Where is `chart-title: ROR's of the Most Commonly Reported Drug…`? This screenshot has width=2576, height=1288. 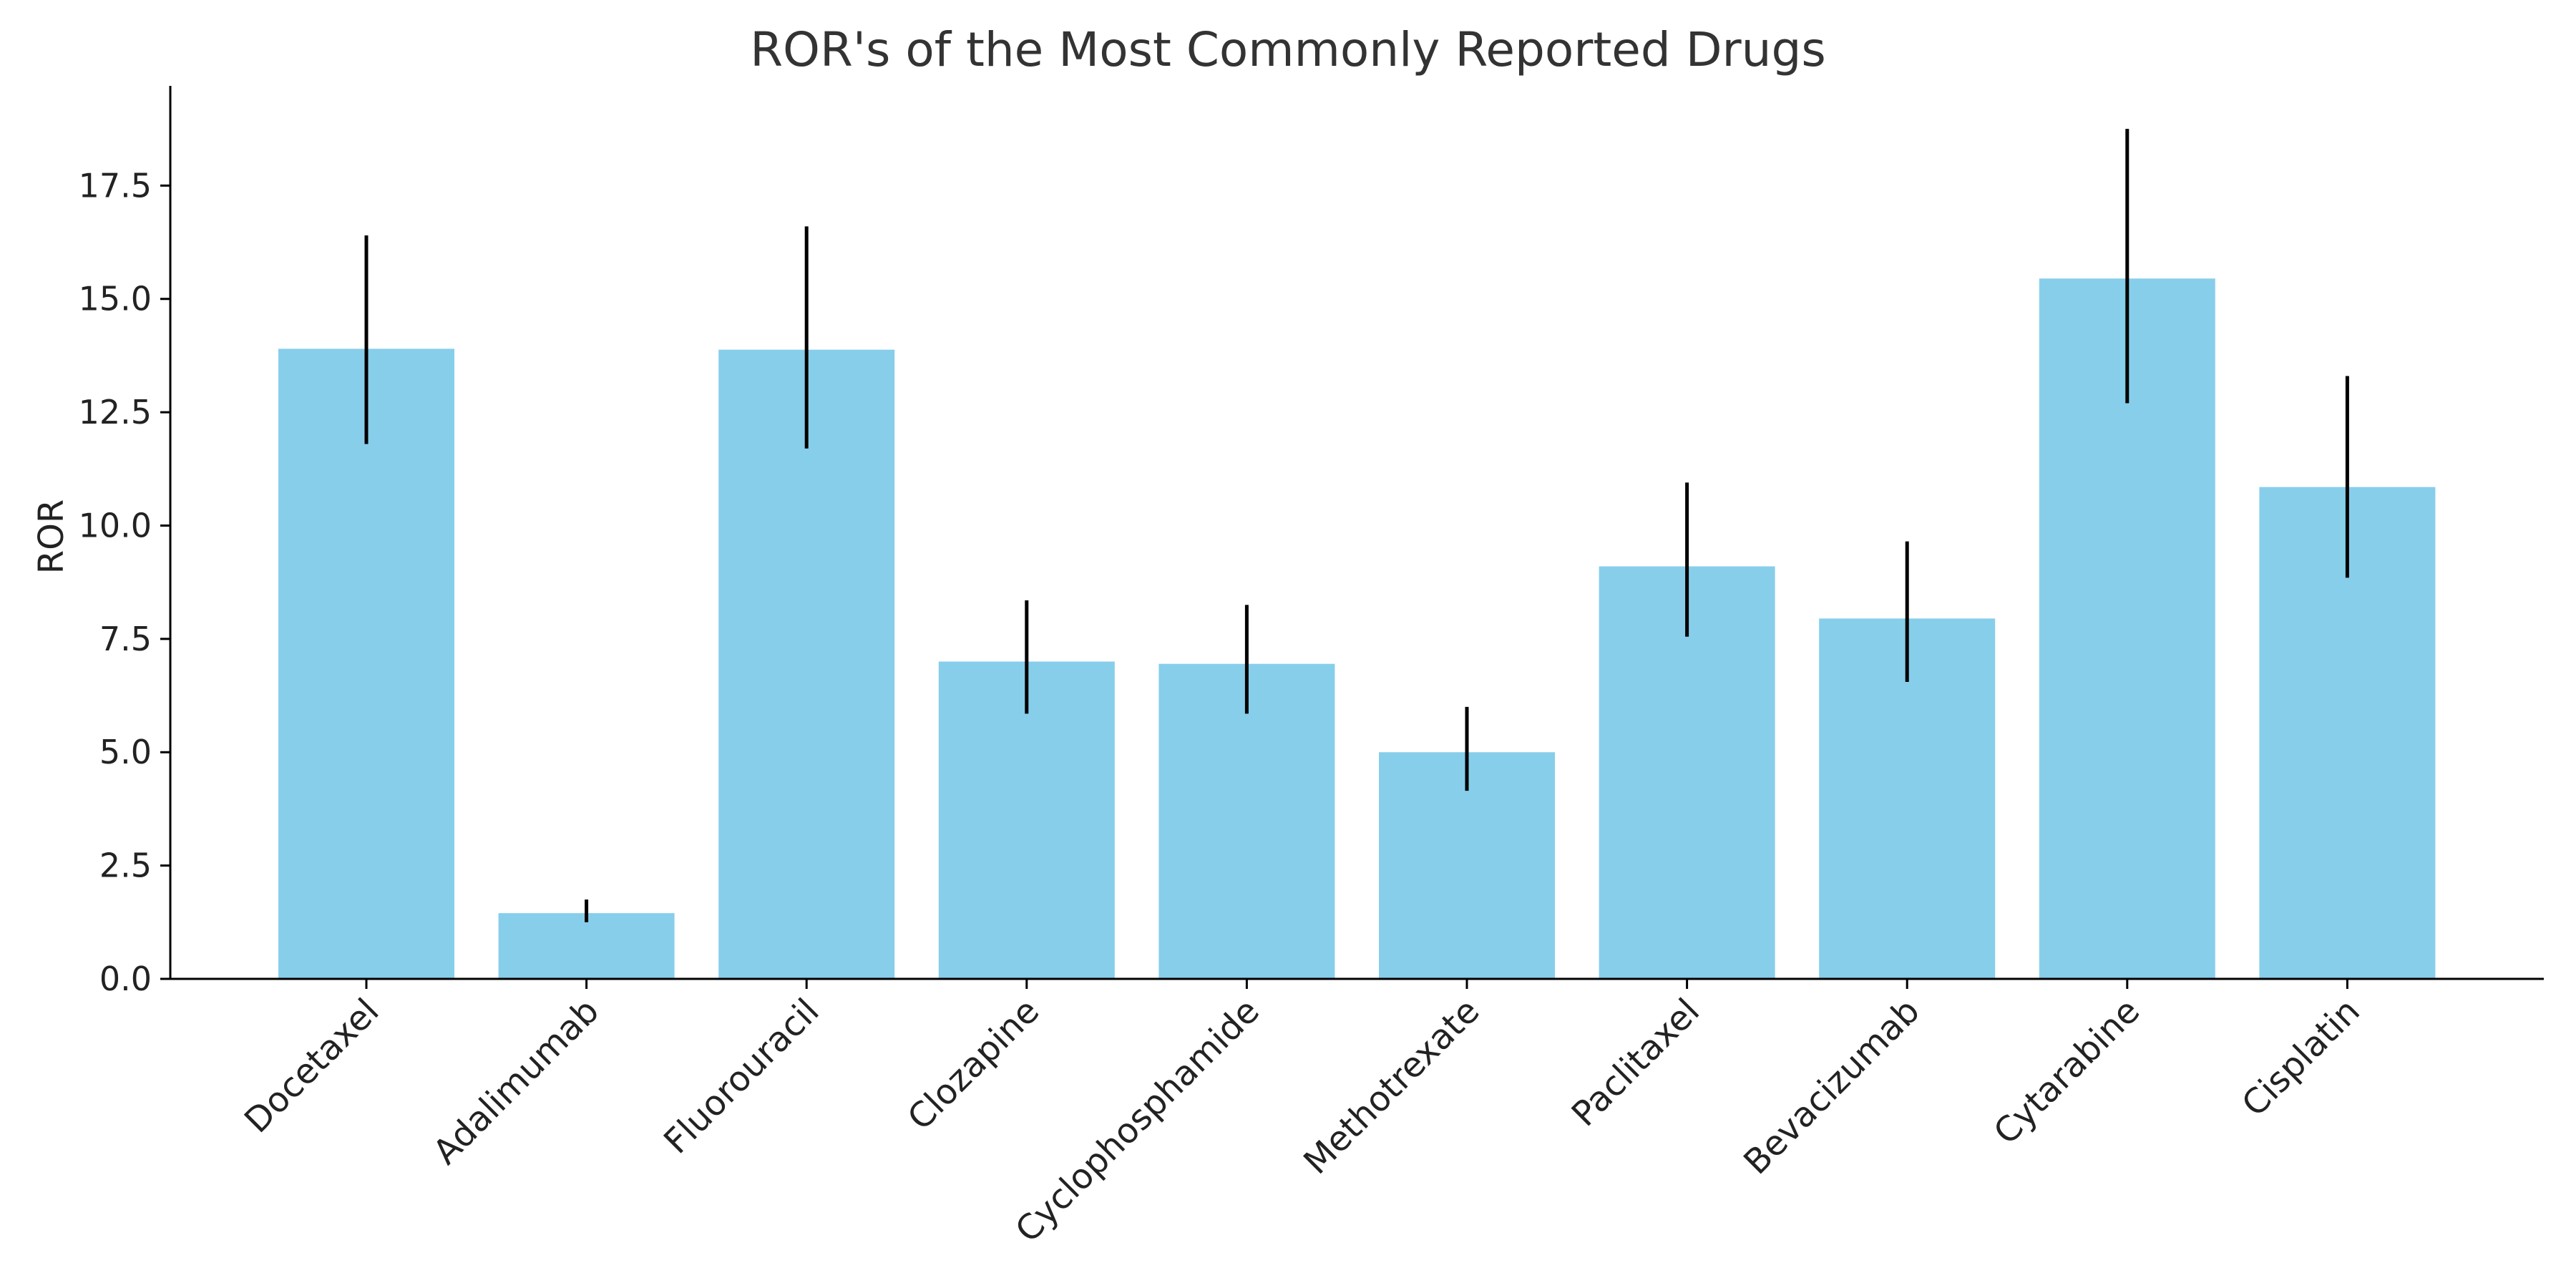
chart-title: ROR's of the Most Commonly Reported Drug… is located at coordinates (1288, 49).